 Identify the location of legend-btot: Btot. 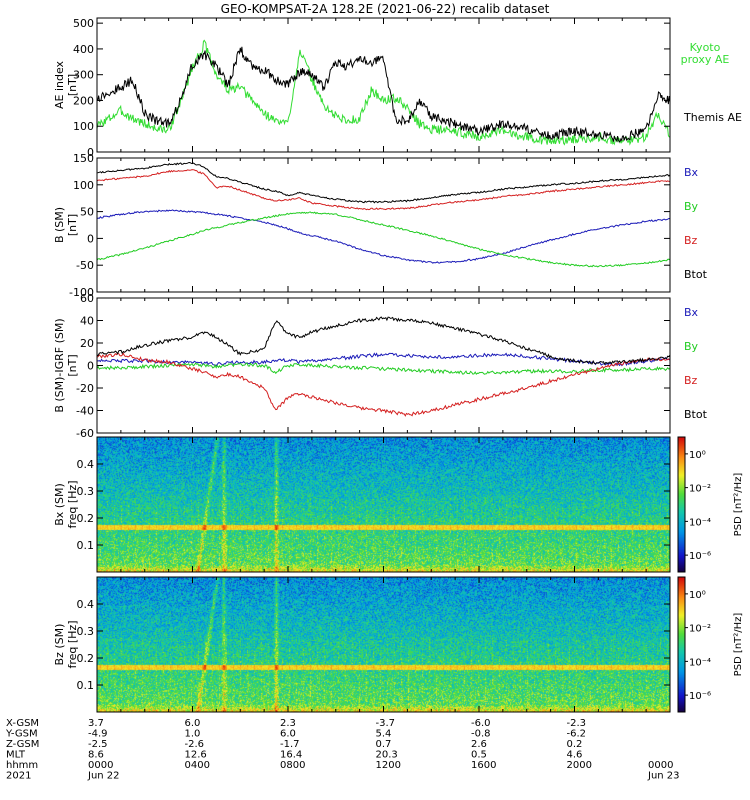
(696, 274).